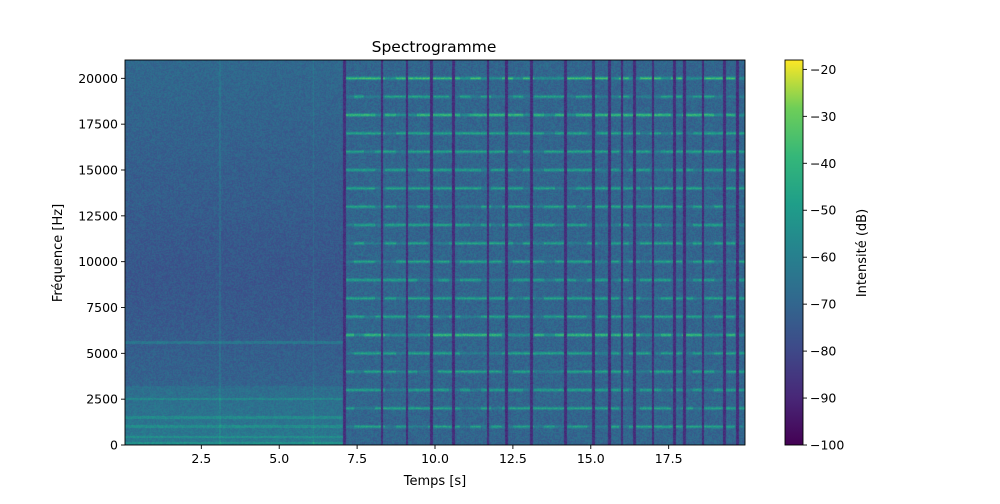 The image size is (1000, 504). Describe the element at coordinates (823, 163) in the screenshot. I see `colorbar-tick-label: −40` at that location.